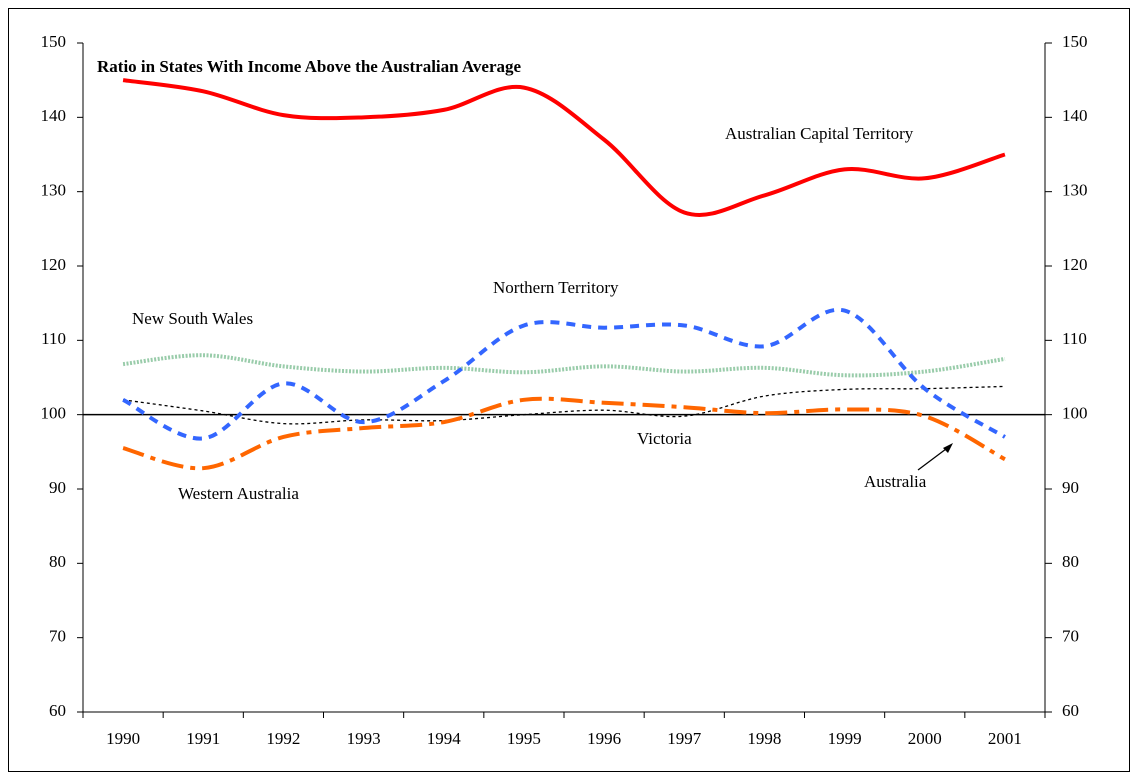 The image size is (1138, 780). Describe the element at coordinates (1070, 710) in the screenshot. I see `y2-tick-label: 60` at that location.